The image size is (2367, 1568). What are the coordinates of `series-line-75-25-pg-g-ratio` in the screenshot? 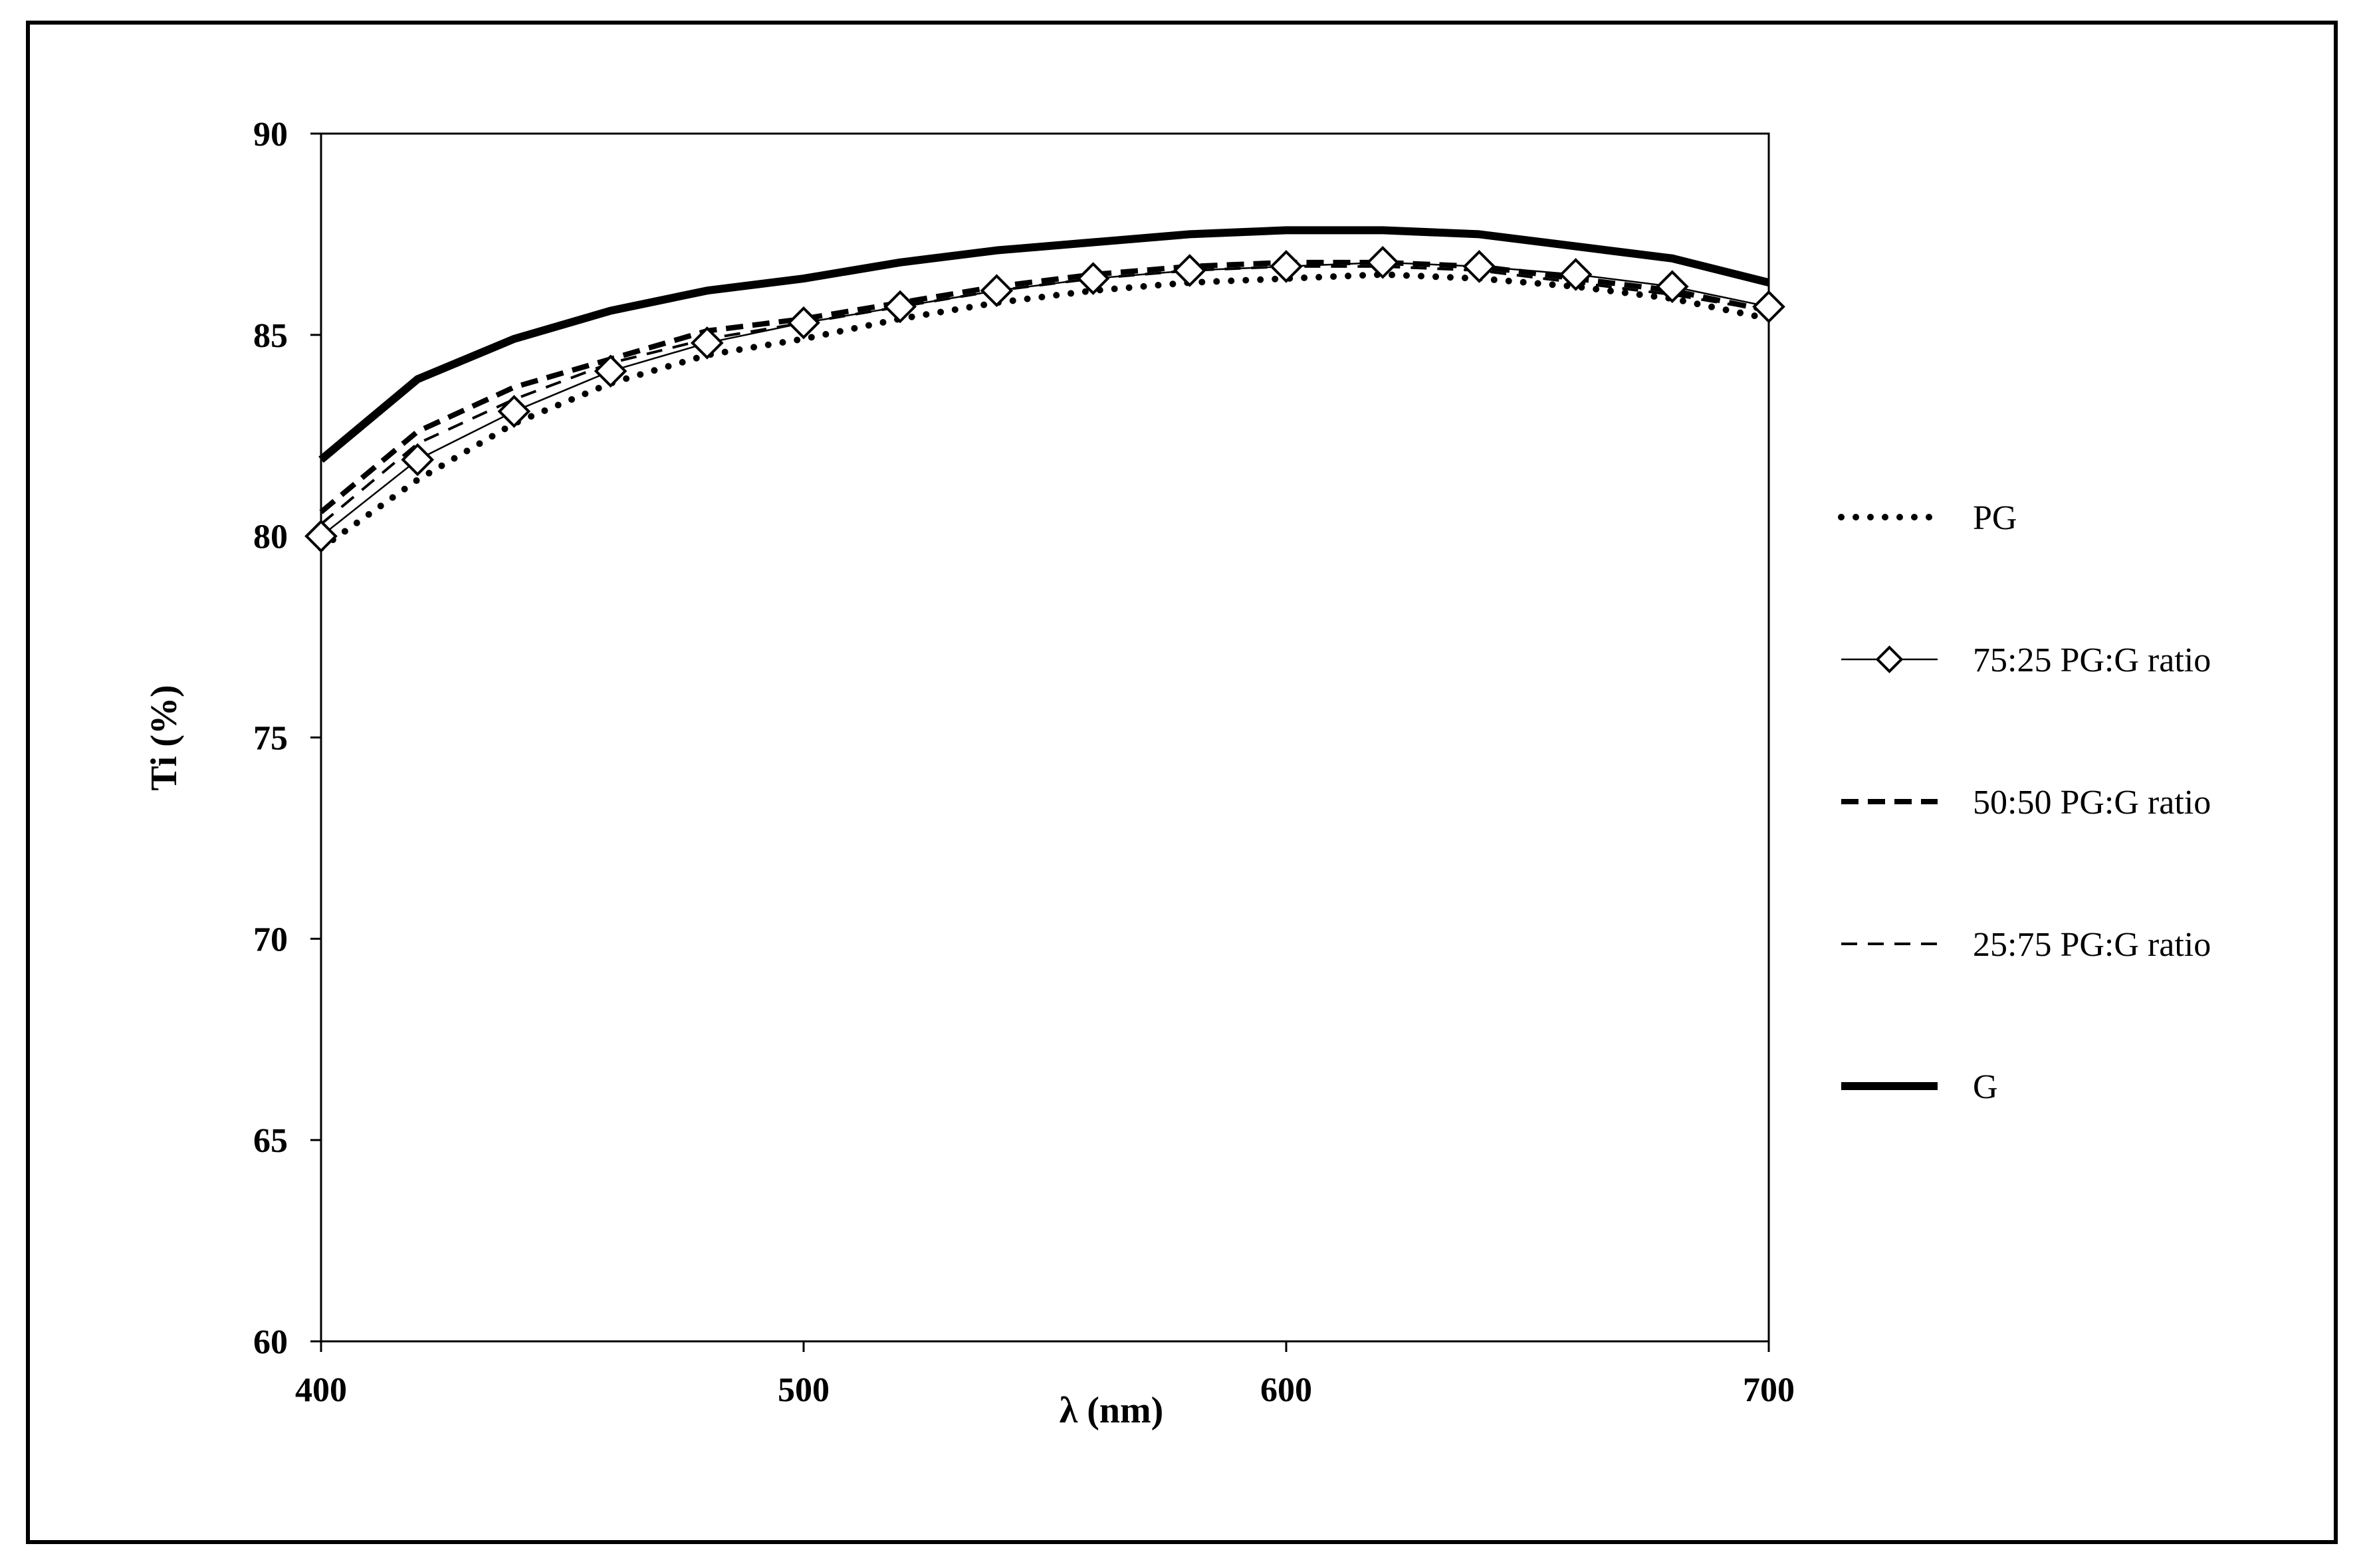 It's located at (1044, 399).